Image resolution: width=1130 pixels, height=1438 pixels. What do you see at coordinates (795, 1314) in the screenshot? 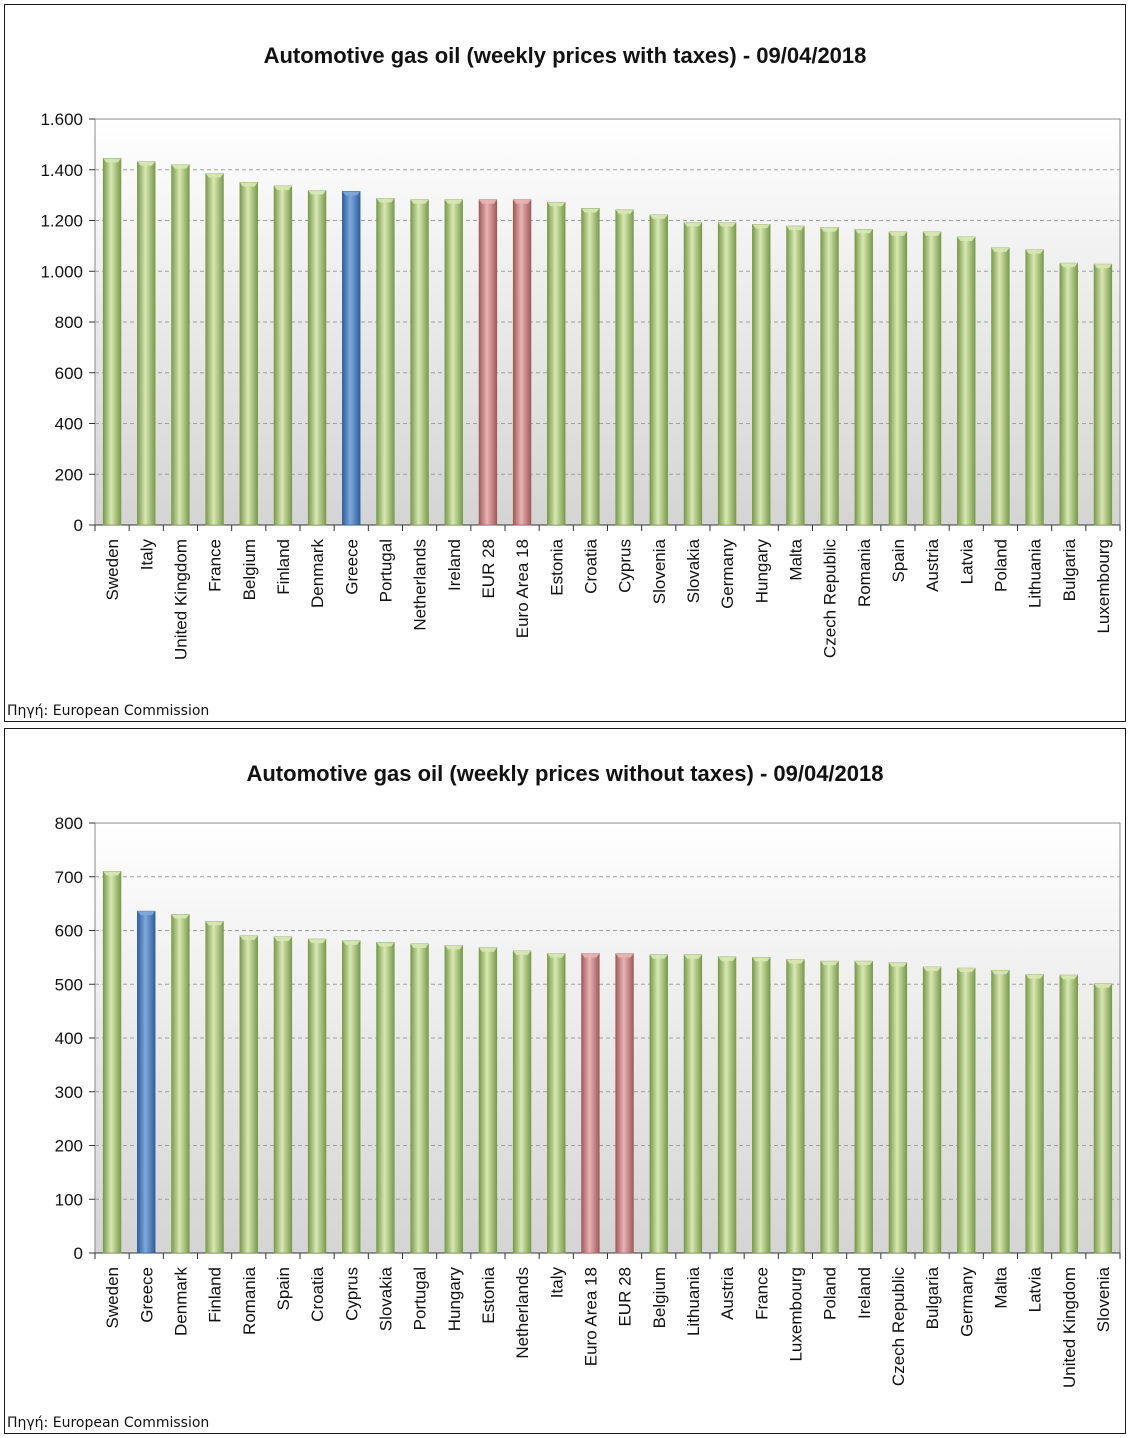
I see `x-tick-label: Luxembourg` at bounding box center [795, 1314].